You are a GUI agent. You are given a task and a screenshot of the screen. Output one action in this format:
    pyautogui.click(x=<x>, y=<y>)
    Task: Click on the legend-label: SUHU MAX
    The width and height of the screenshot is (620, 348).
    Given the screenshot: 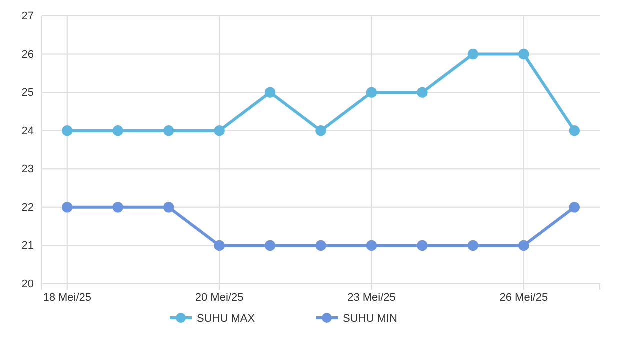 What is the action you would take?
    pyautogui.click(x=226, y=319)
    